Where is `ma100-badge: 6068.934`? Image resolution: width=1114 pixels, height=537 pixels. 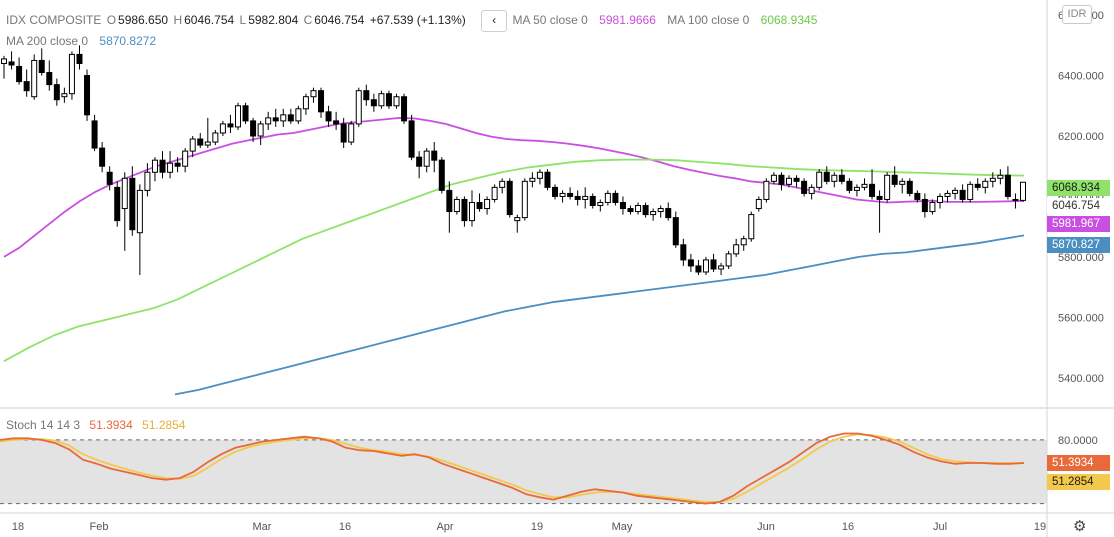 ma100-badge: 6068.934 is located at coordinates (1078, 188).